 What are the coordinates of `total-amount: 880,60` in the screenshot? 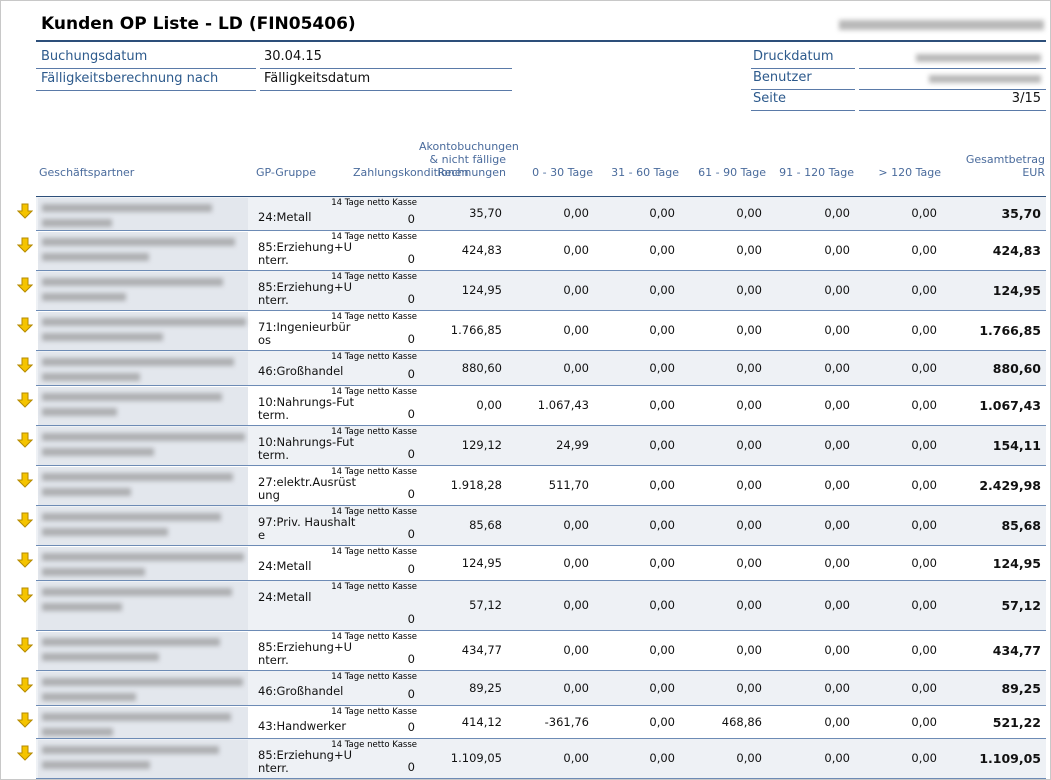 It's located at (1016, 368).